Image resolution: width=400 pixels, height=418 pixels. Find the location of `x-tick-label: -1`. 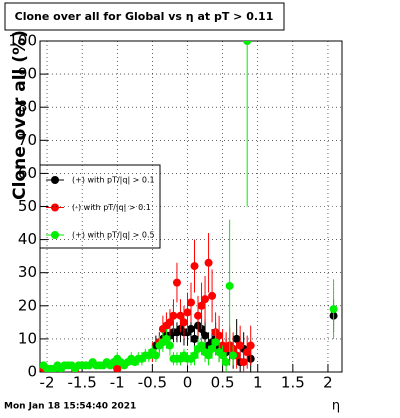

x-tick-label: -1 is located at coordinates (117, 383).